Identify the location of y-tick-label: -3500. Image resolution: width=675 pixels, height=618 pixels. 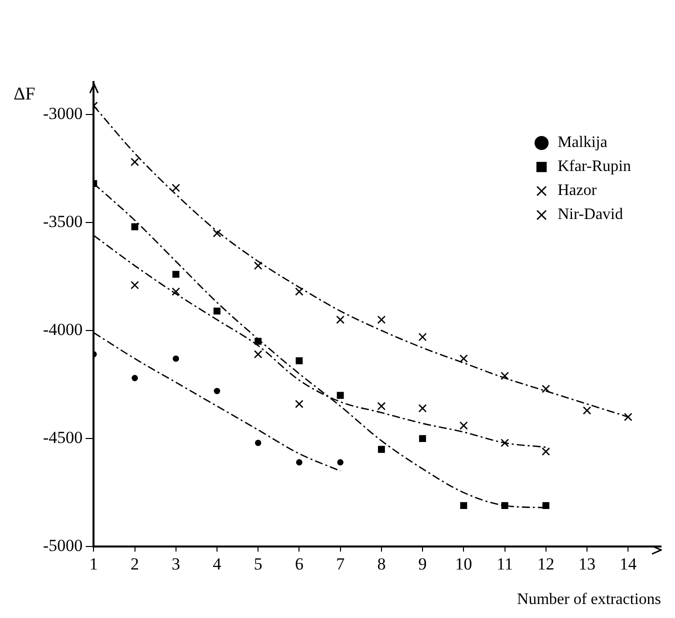
(62, 221).